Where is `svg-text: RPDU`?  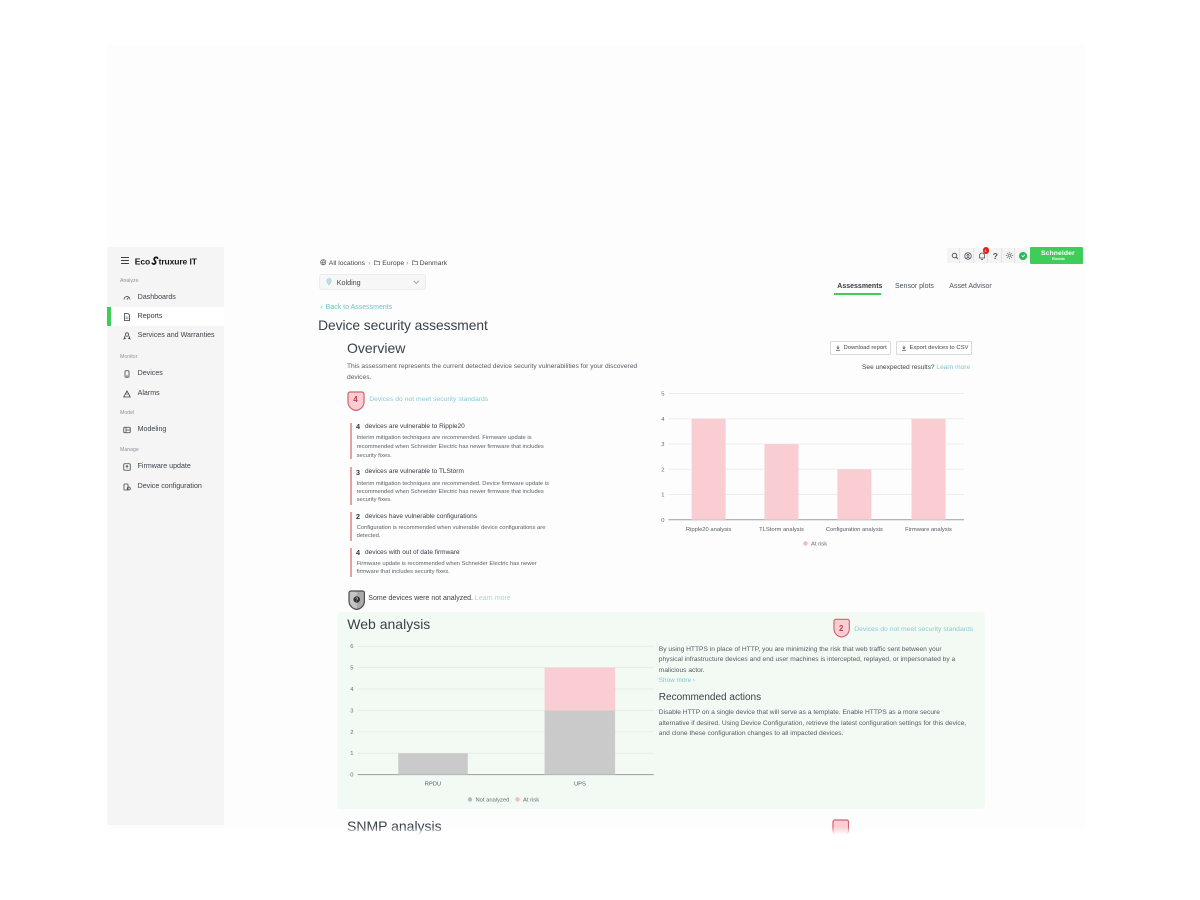 svg-text: RPDU is located at coordinates (433, 785).